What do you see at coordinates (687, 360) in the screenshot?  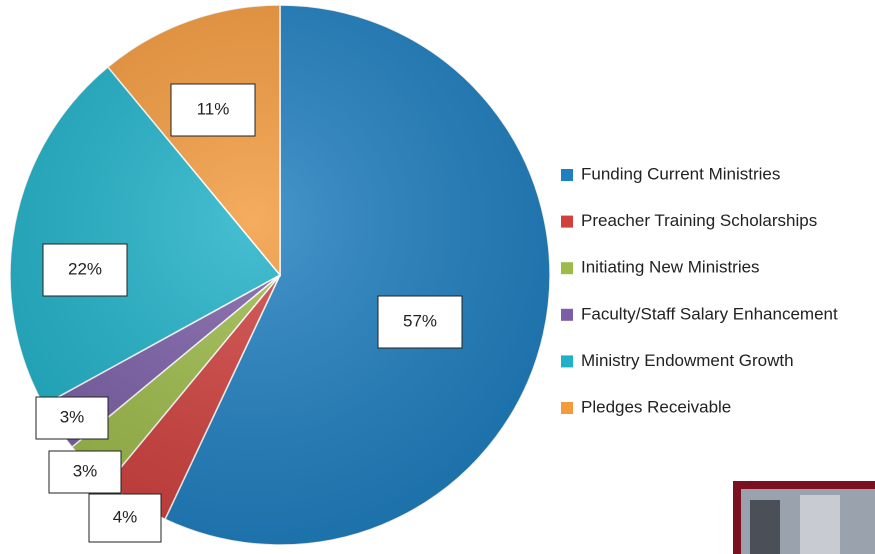 I see `legend-label: Ministry Endowment Growth` at bounding box center [687, 360].